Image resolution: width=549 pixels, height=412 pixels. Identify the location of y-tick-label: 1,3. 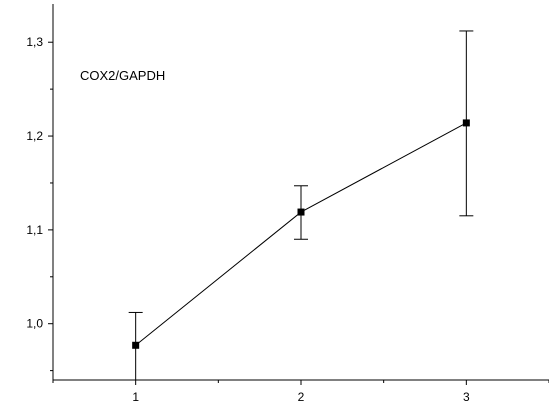
(34, 42).